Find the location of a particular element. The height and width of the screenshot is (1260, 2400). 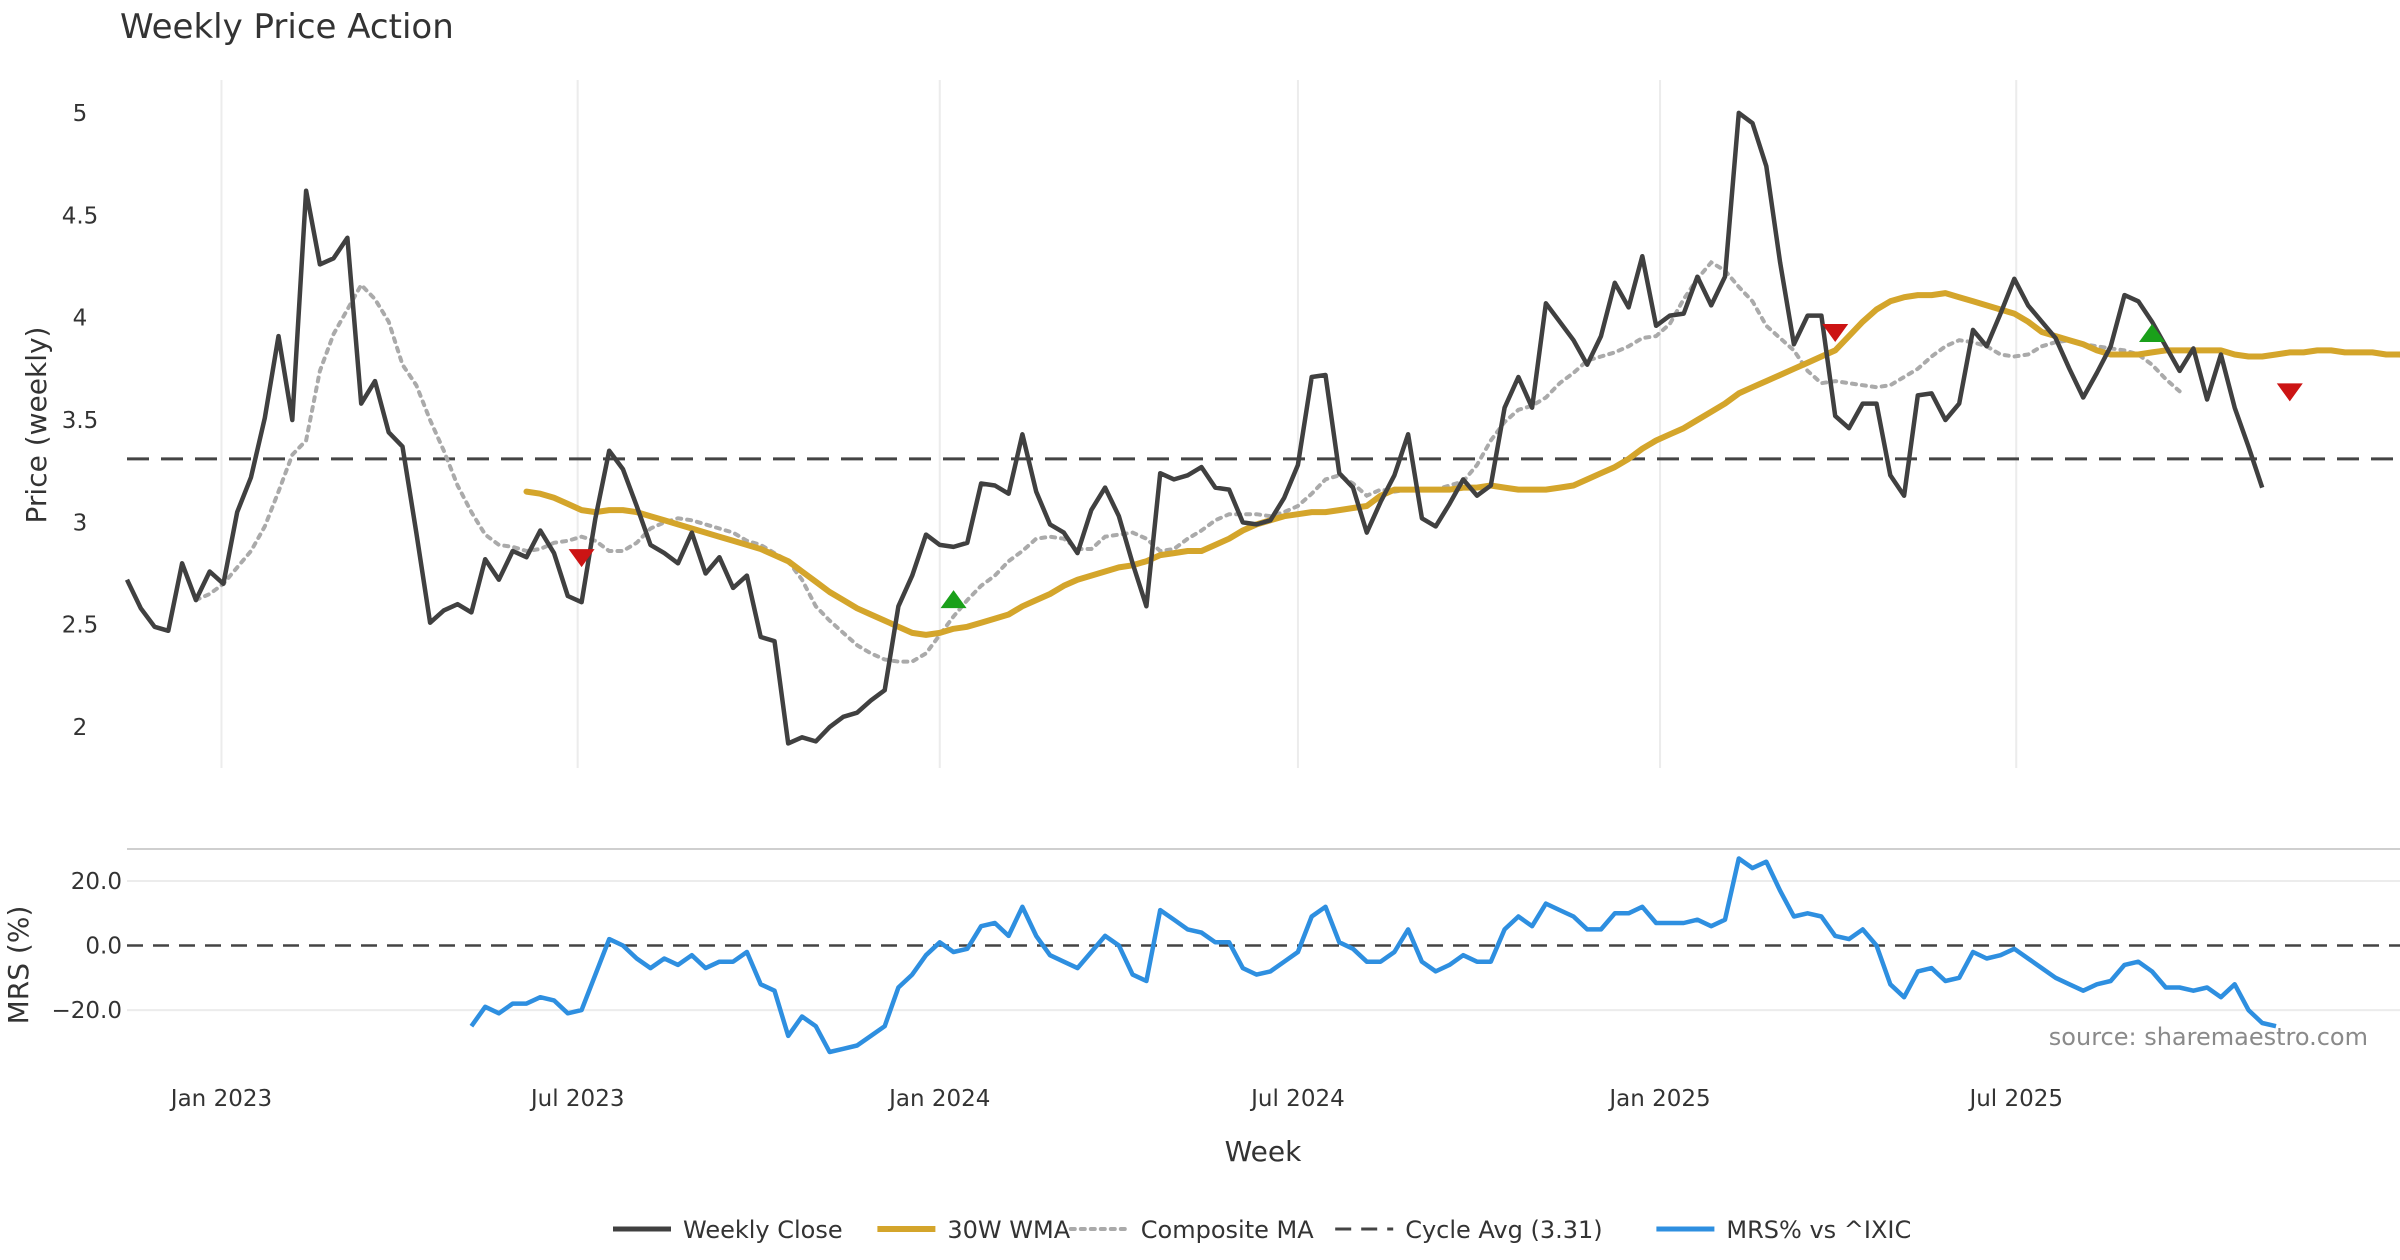

x-tick-label: Jan 2023 is located at coordinates (220, 1099).